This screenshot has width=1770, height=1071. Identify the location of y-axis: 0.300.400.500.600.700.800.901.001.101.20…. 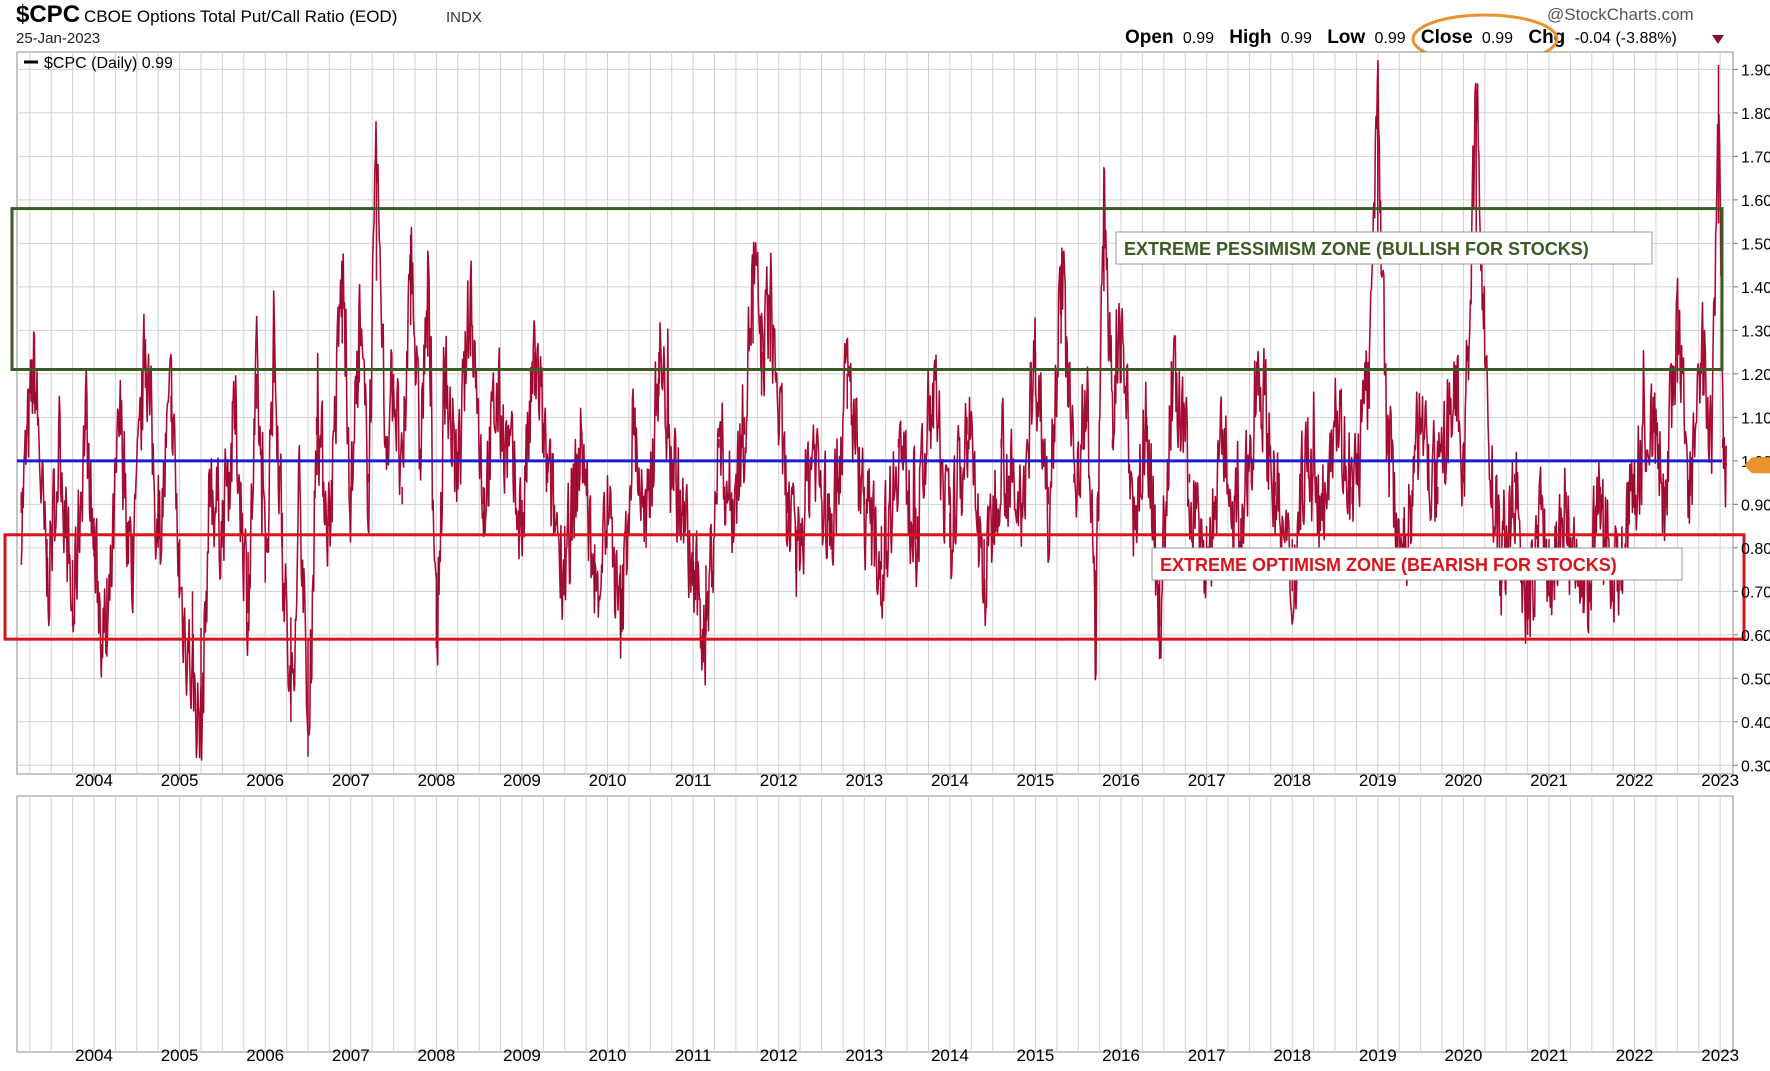
(1751, 418).